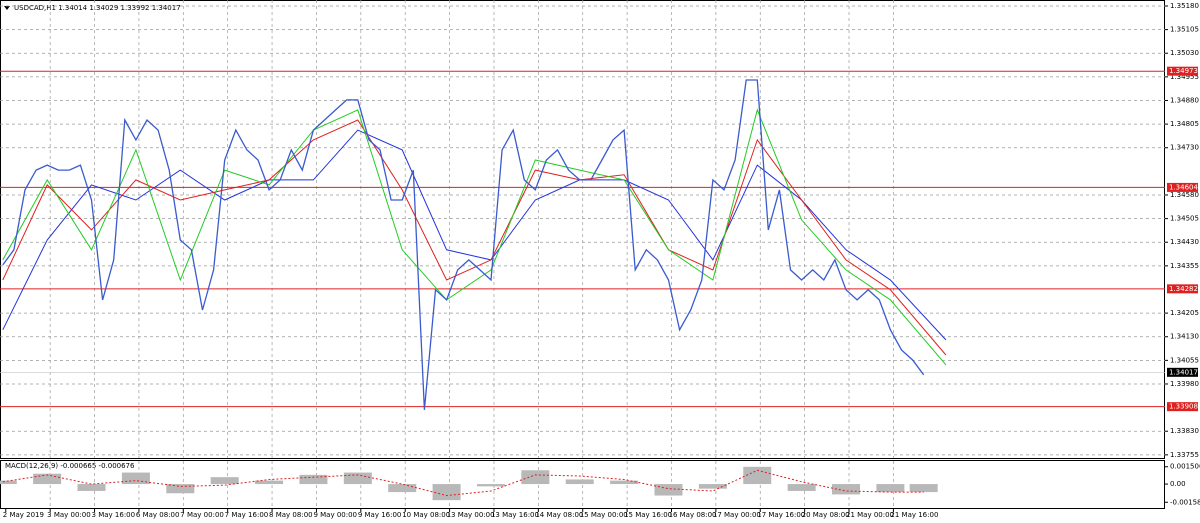 This screenshot has width=1200, height=523. What do you see at coordinates (7, 8) in the screenshot?
I see `menu-triangle` at bounding box center [7, 8].